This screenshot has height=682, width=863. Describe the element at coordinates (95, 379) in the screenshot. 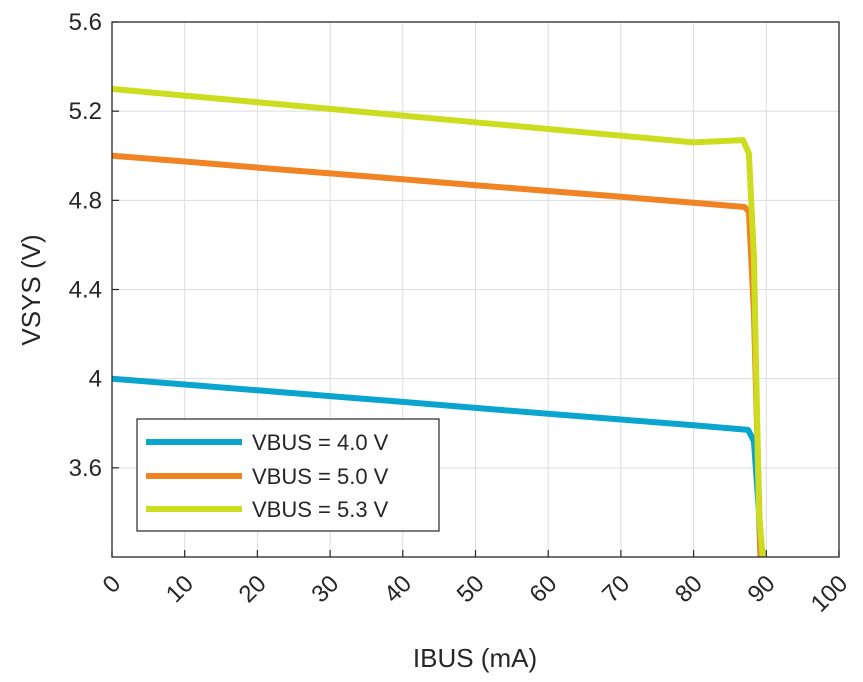

I see `y-tick-label: 4` at that location.